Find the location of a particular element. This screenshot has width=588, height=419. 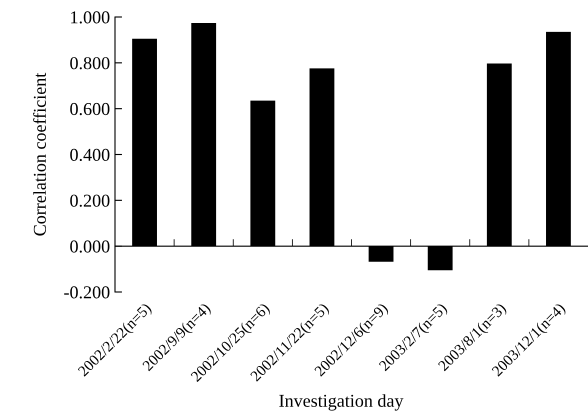

y-tick-label: 1.000 is located at coordinates (90, 17).